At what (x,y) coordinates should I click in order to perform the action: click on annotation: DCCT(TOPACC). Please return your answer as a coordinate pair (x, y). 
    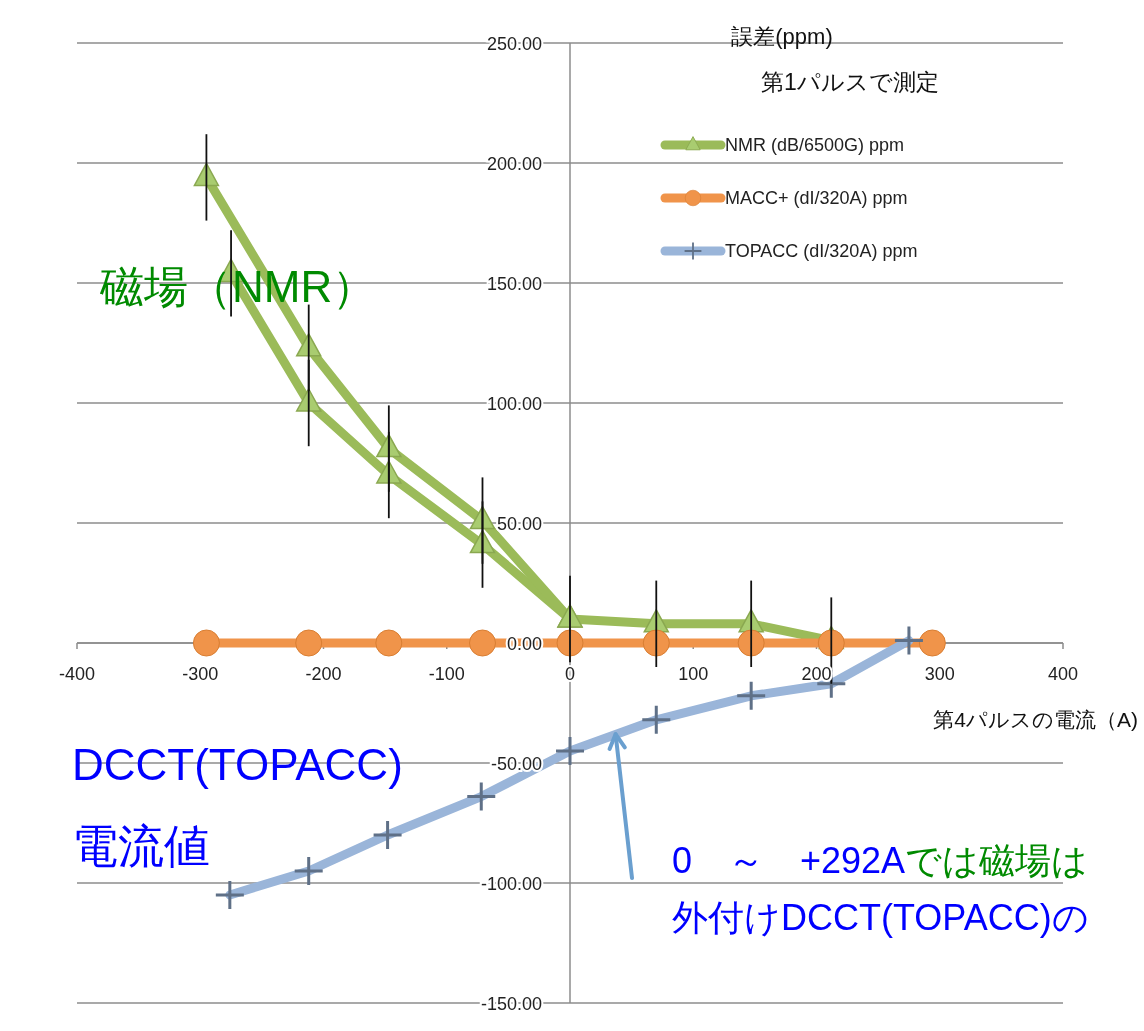
    Looking at the image, I should click on (237, 764).